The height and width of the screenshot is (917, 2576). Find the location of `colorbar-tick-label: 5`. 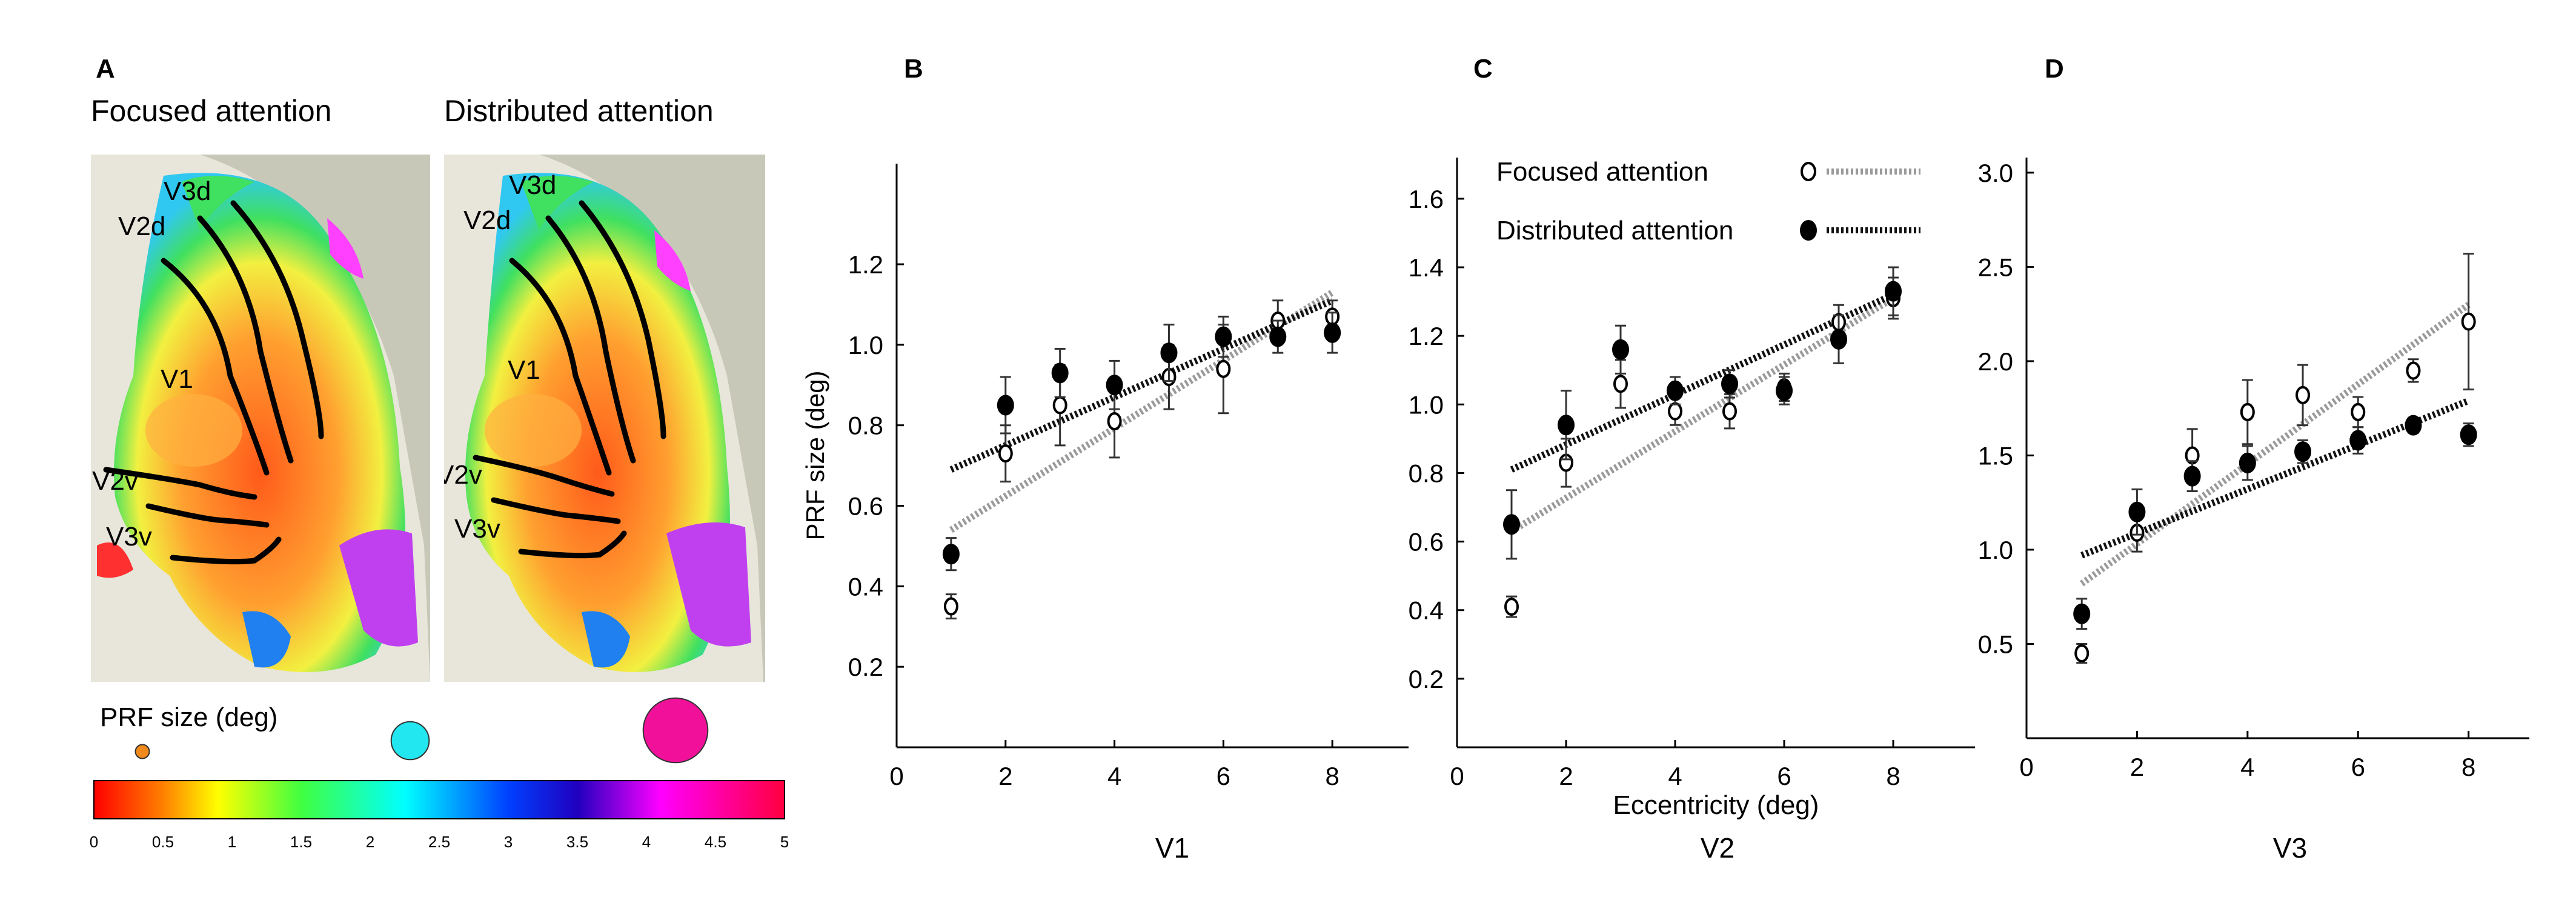

colorbar-tick-label: 5 is located at coordinates (784, 842).